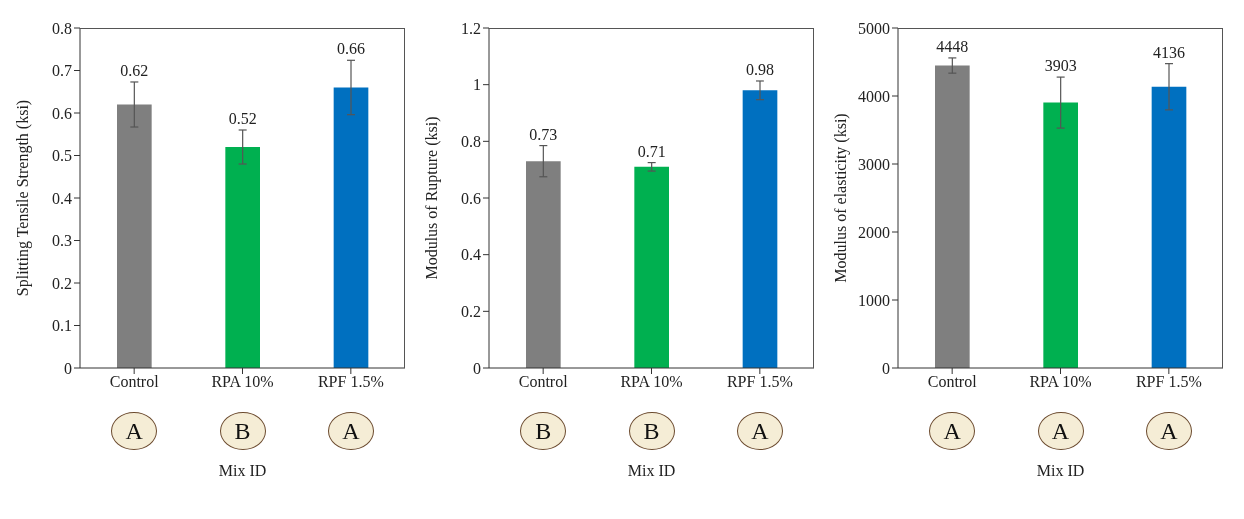 The width and height of the screenshot is (1244, 519). I want to click on data-label: 4448, so click(952, 46).